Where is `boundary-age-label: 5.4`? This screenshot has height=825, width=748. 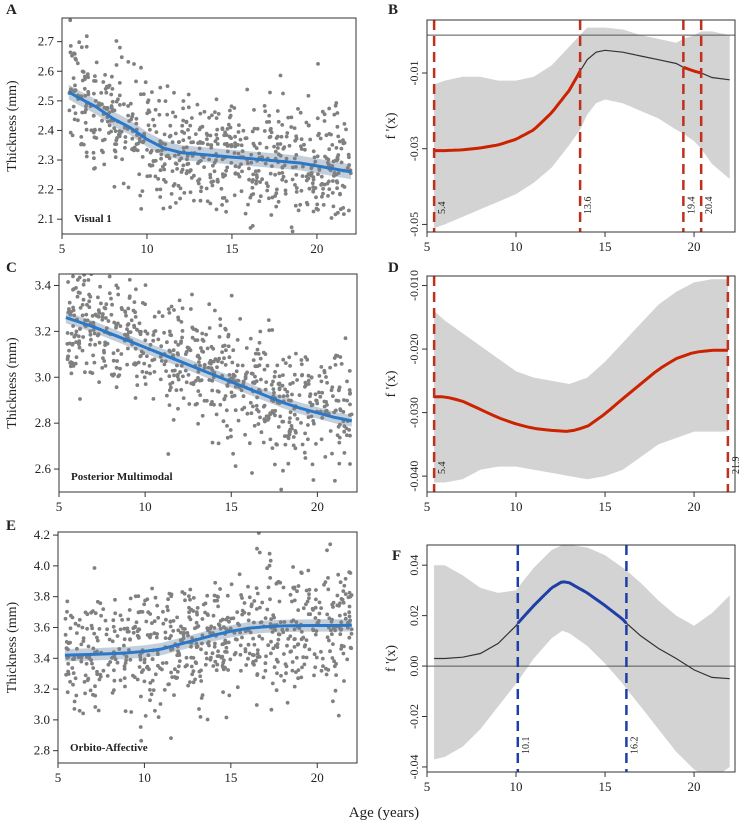
boundary-age-label: 5.4 is located at coordinates (442, 468).